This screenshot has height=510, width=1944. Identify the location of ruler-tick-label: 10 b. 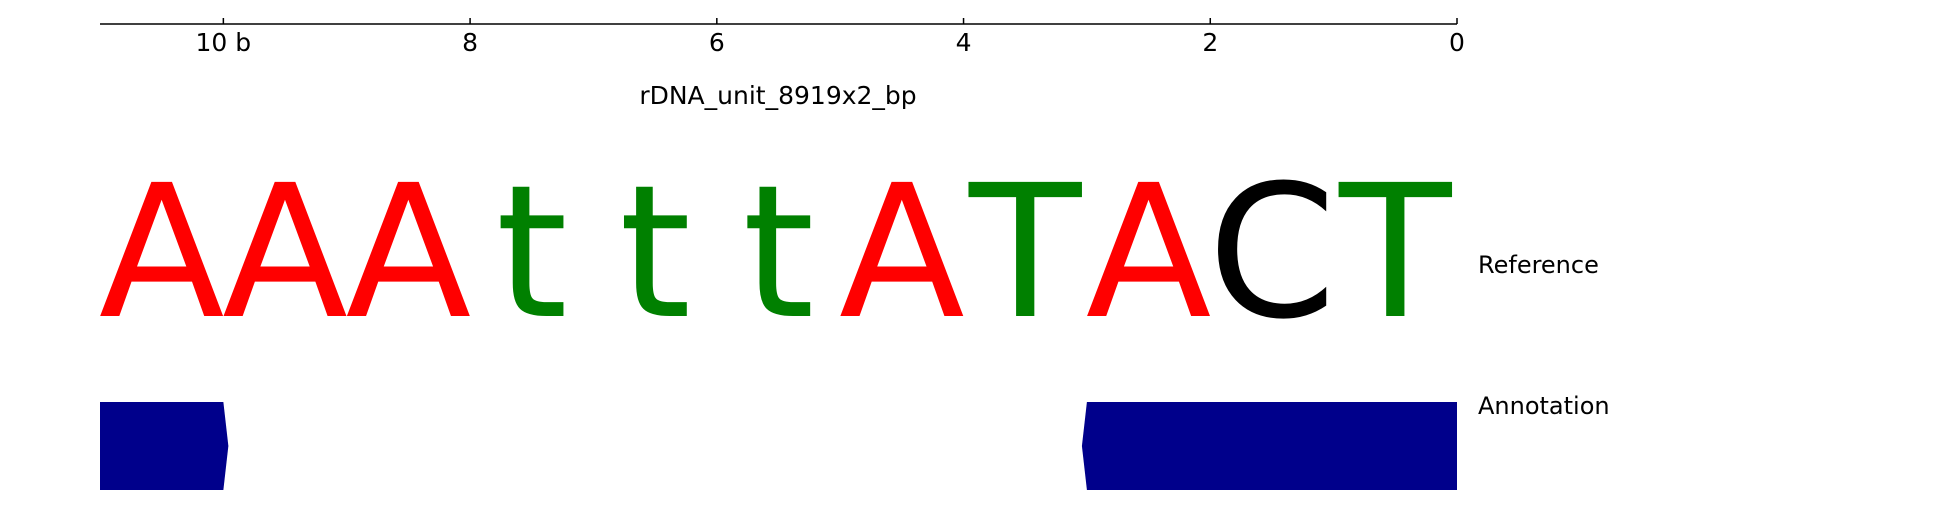
(224, 42).